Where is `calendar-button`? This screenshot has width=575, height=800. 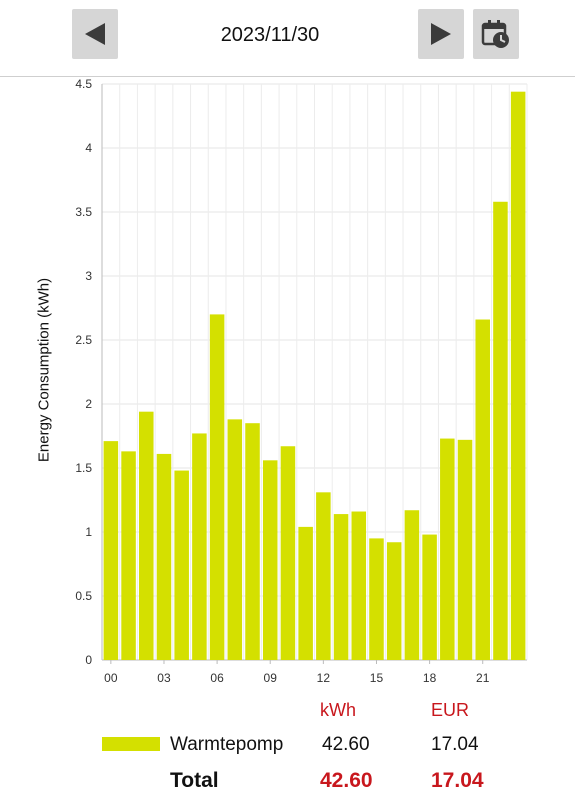 calendar-button is located at coordinates (496, 34).